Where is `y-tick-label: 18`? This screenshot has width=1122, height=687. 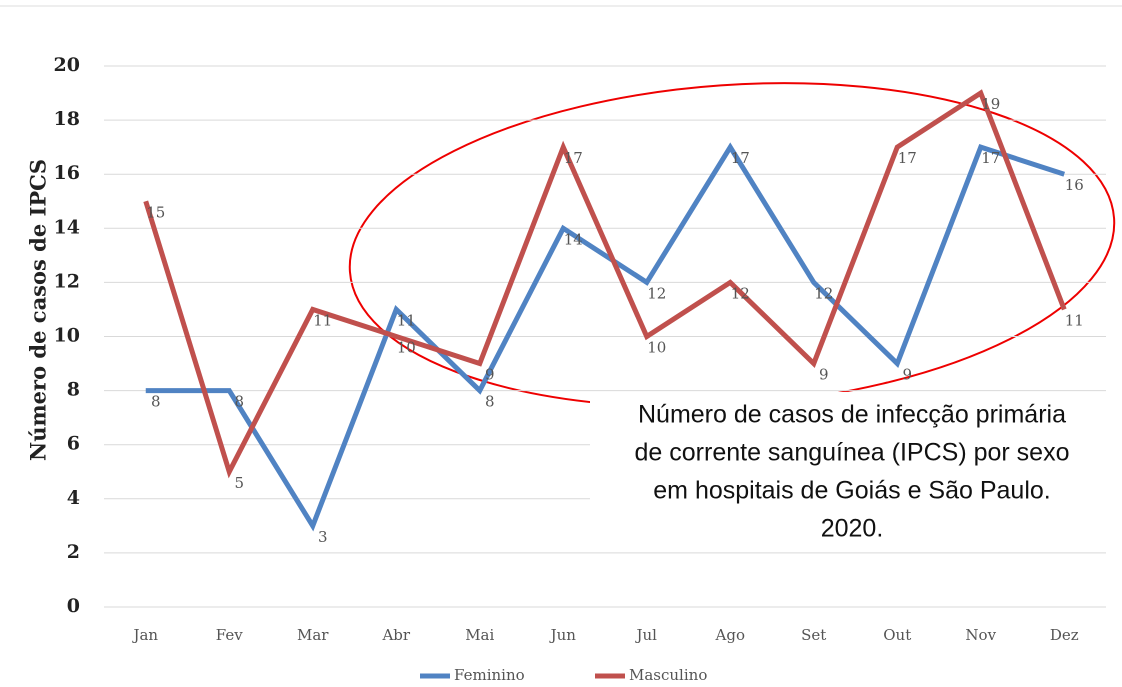
y-tick-label: 18 is located at coordinates (67, 119).